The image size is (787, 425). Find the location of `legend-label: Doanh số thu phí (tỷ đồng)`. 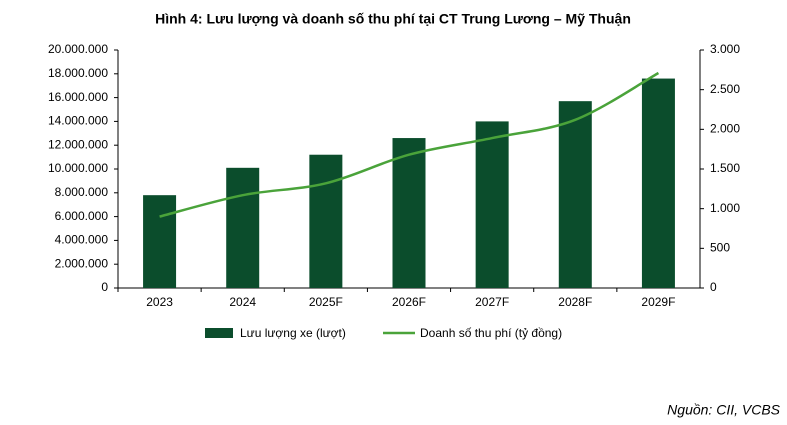

legend-label: Doanh số thu phí (tỷ đồng) is located at coordinates (491, 333).